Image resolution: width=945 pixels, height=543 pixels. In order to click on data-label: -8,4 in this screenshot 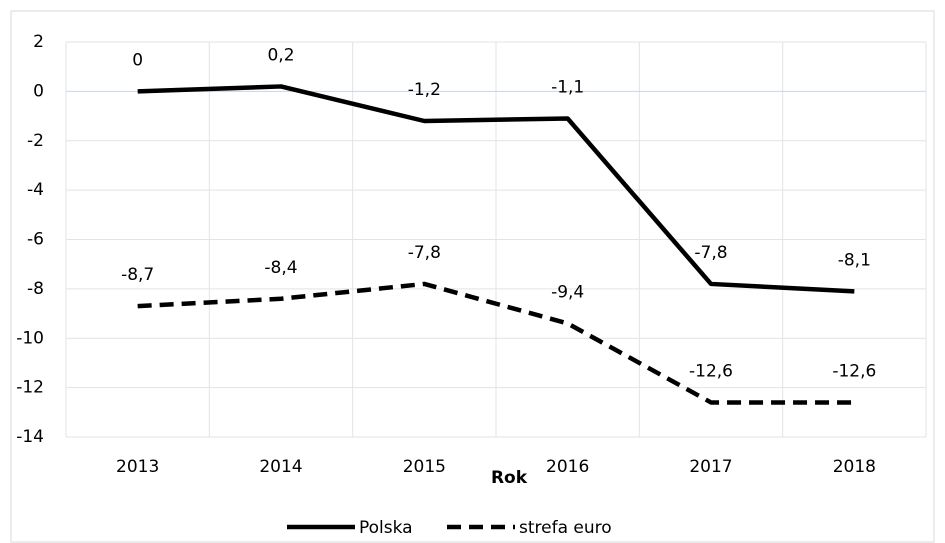, I will do `click(280, 268)`.